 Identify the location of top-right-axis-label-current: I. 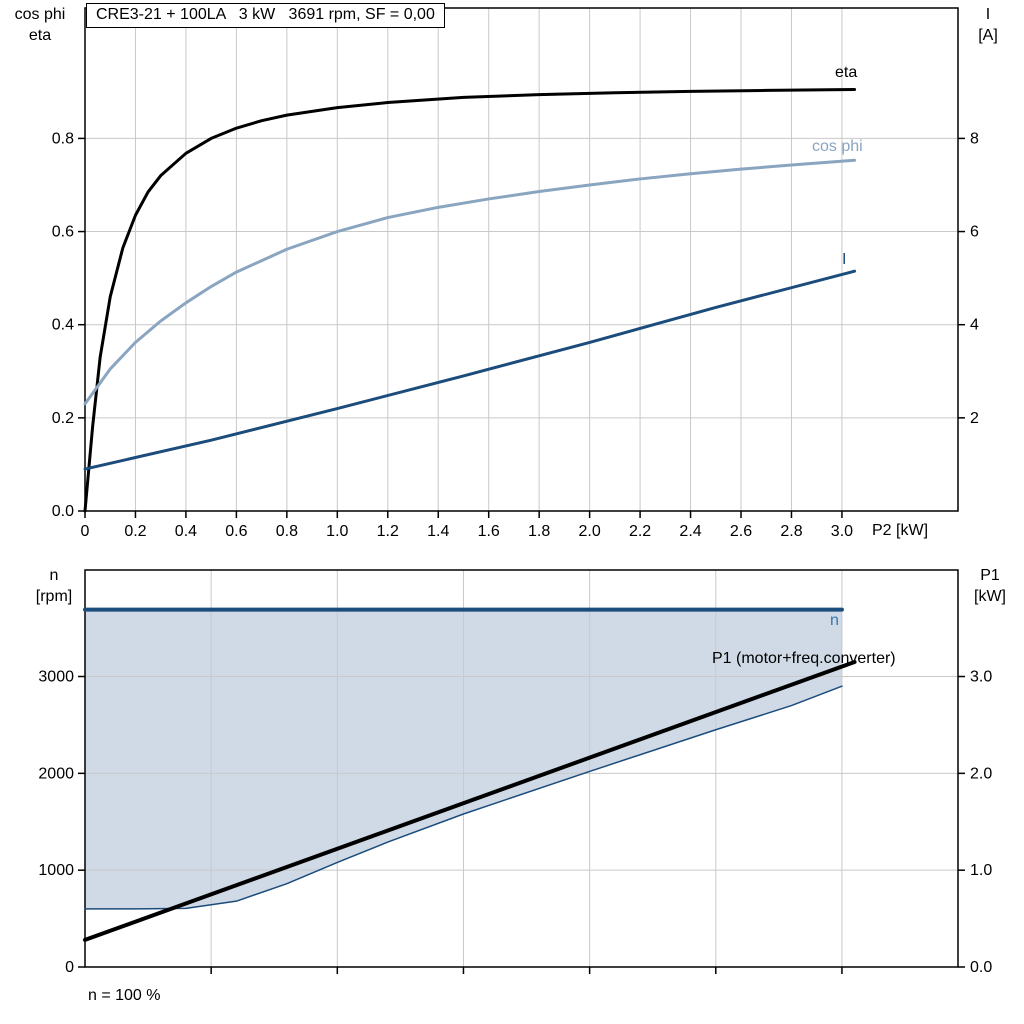
(988, 14).